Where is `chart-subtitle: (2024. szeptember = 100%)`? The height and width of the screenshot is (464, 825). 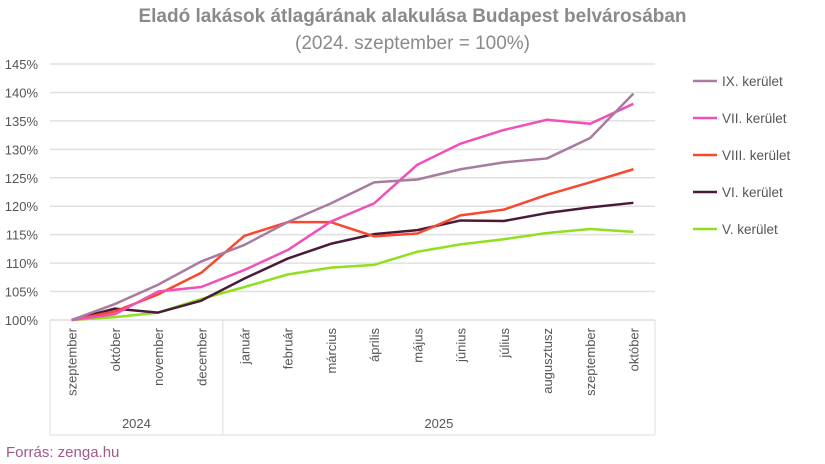
chart-subtitle: (2024. szeptember = 100%) is located at coordinates (412, 43).